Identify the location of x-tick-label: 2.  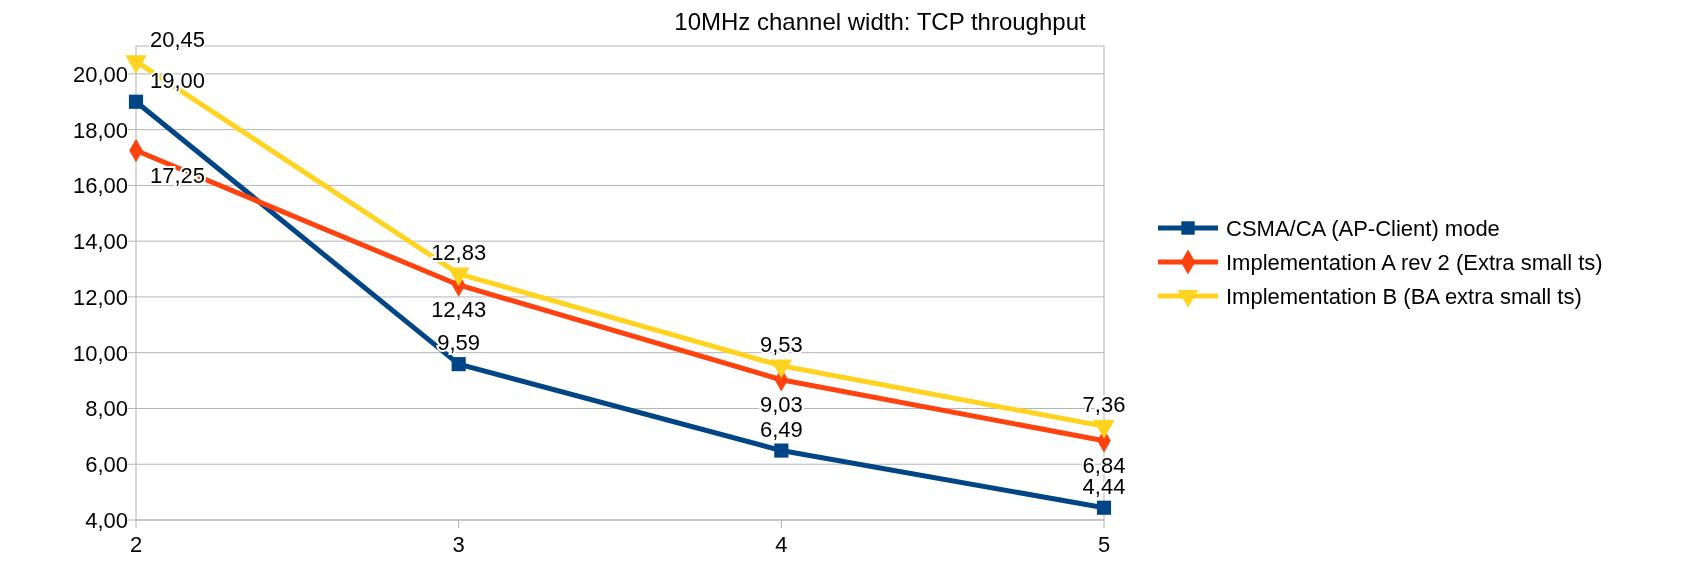
(136, 544).